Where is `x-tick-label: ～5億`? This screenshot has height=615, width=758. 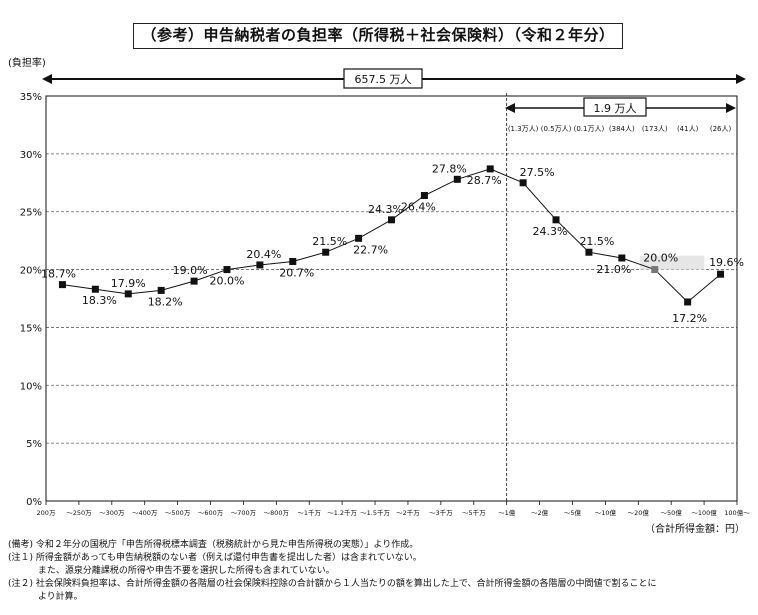 x-tick-label: ～5億 is located at coordinates (573, 512).